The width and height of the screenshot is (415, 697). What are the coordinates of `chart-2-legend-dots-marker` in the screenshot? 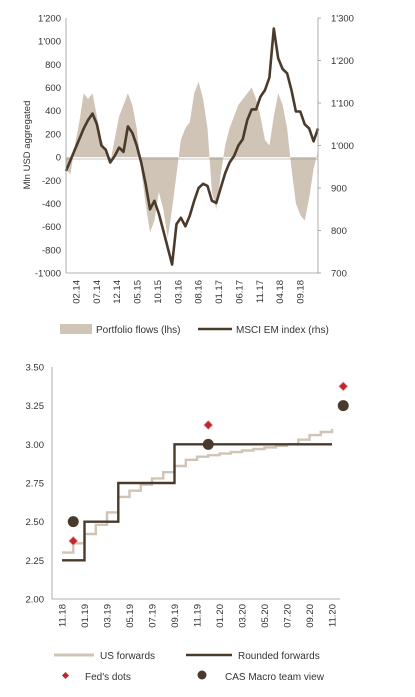 It's located at (65, 675).